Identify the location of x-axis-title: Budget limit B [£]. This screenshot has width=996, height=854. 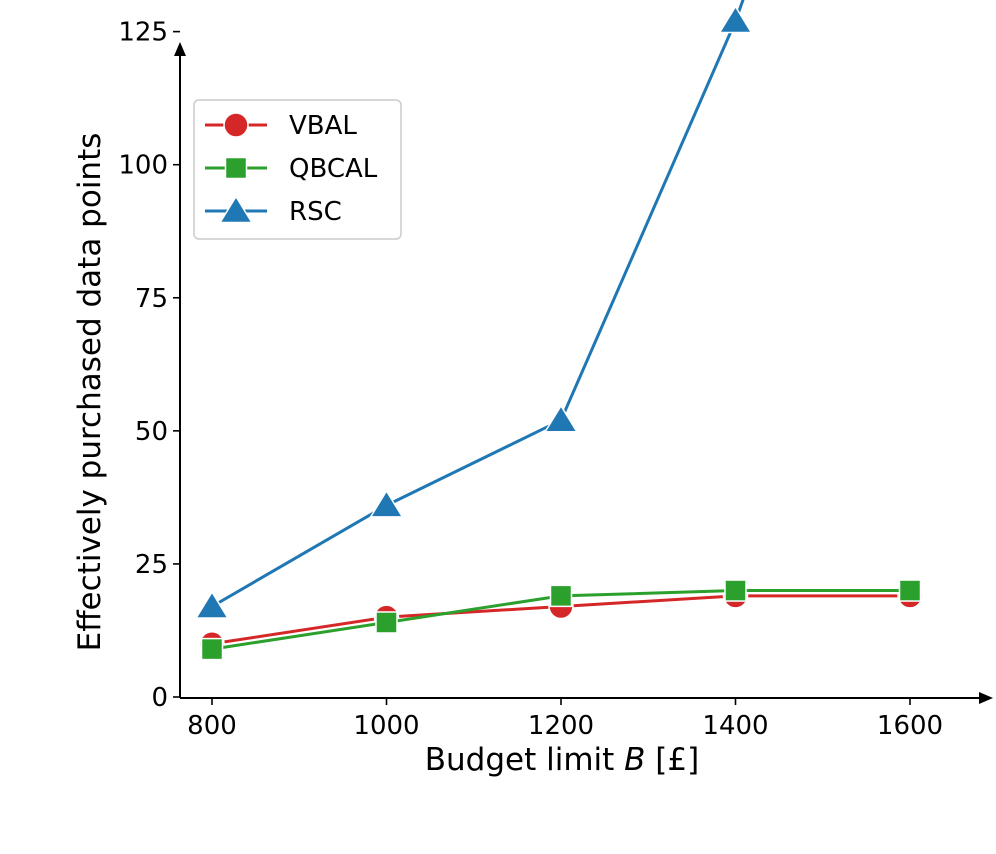
(562, 760).